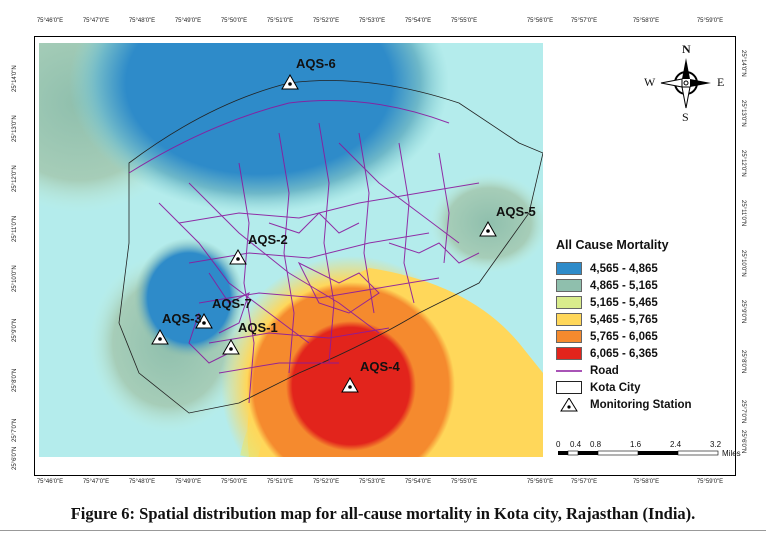 The height and width of the screenshot is (537, 766). I want to click on lat-tick-right: 25°7'0"N, so click(743, 412).